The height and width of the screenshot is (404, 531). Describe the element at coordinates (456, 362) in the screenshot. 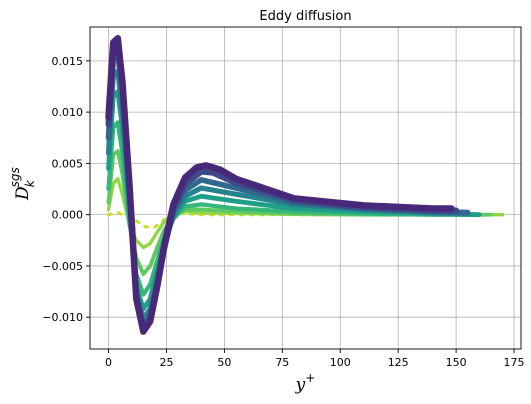

I see `x-tick-label: 150` at that location.